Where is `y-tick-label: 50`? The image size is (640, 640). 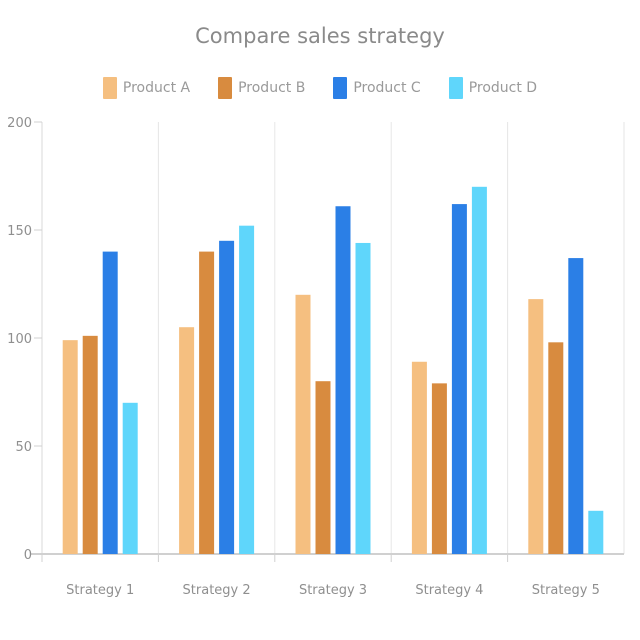
y-tick-label: 50 is located at coordinates (23, 447).